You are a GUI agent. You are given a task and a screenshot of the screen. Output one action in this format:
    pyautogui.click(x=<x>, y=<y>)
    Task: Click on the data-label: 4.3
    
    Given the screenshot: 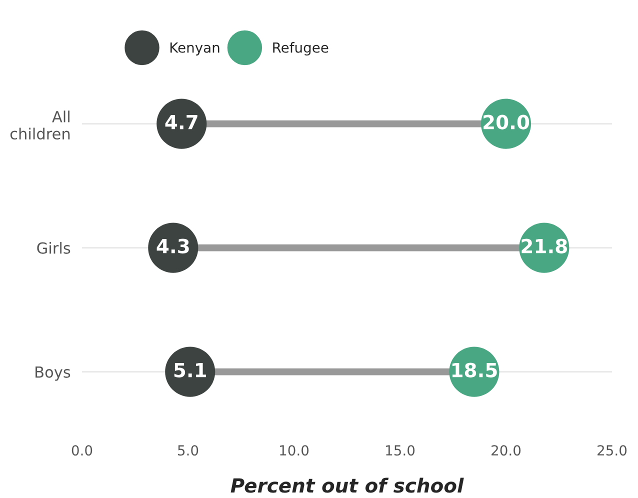 What is the action you would take?
    pyautogui.click(x=172, y=246)
    